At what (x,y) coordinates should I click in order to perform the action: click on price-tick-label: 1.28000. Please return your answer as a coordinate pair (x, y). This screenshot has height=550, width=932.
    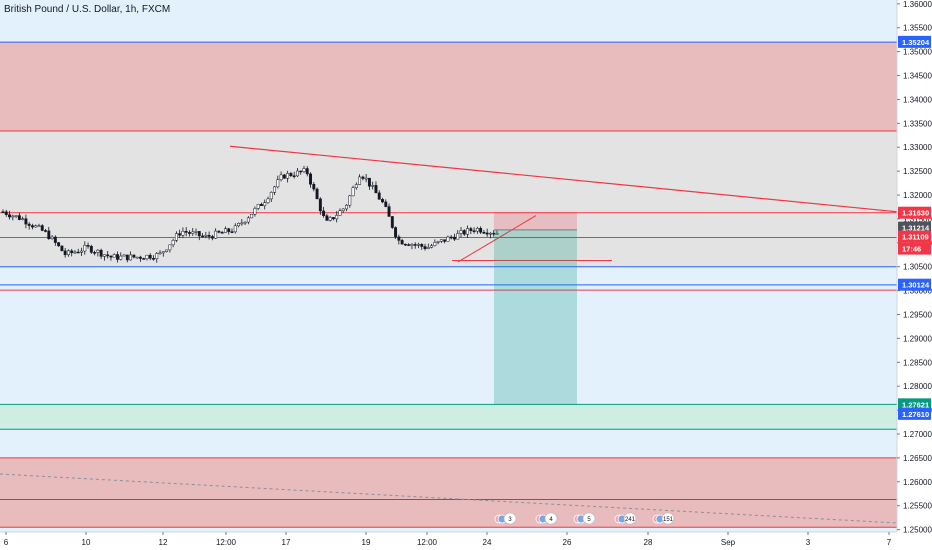
    Looking at the image, I should click on (917, 386).